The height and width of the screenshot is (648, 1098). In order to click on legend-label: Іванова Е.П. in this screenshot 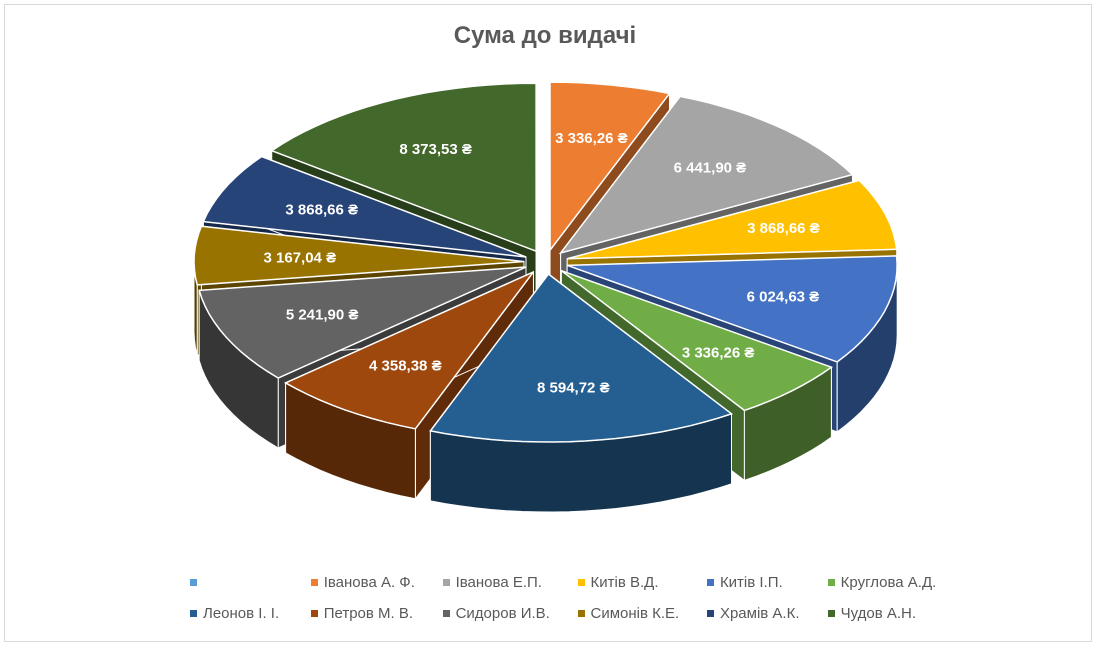, I will do `click(498, 582)`.